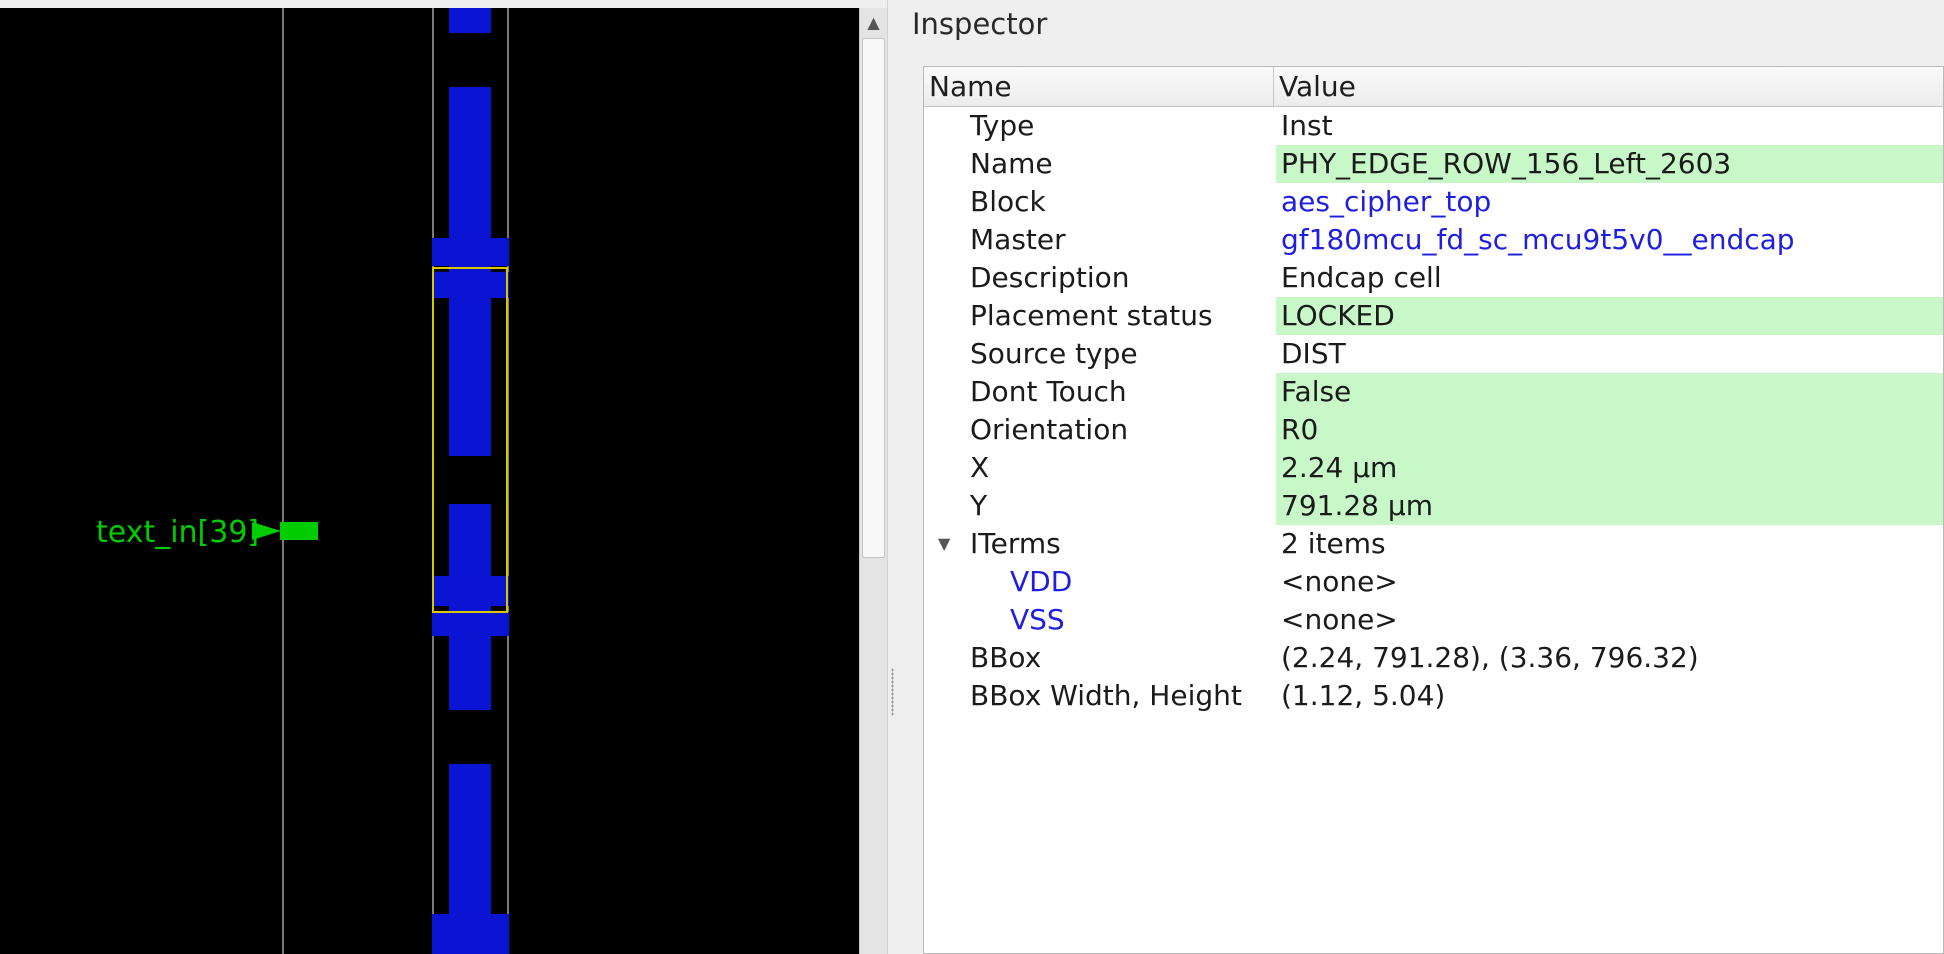  I want to click on table-row: Name PHY_EDGE_ROW_156_Left_2603, so click(1433, 164).